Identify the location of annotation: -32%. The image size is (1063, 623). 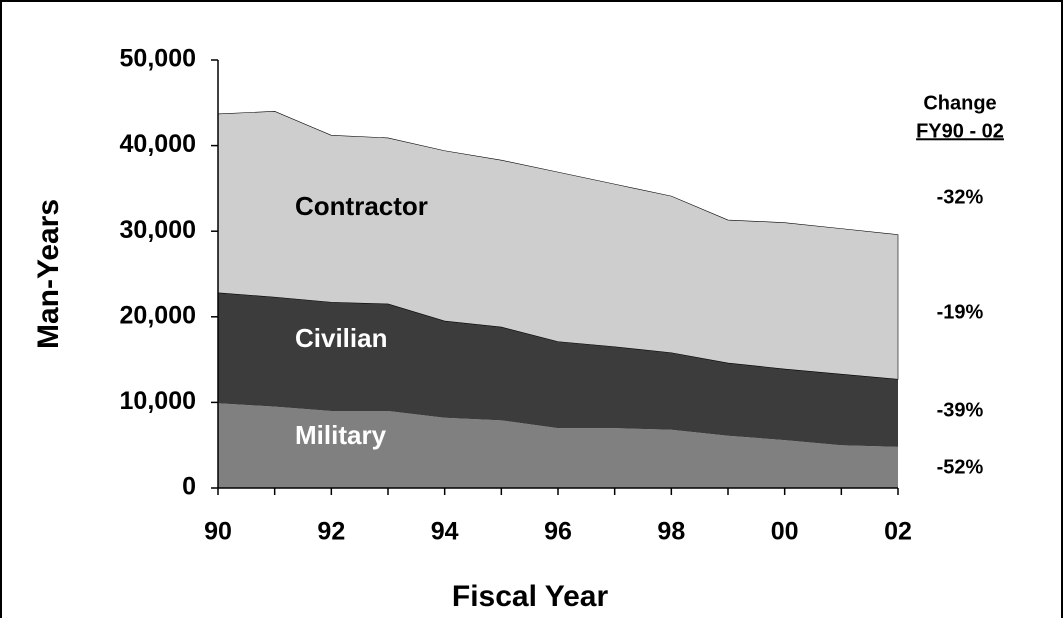
(960, 197).